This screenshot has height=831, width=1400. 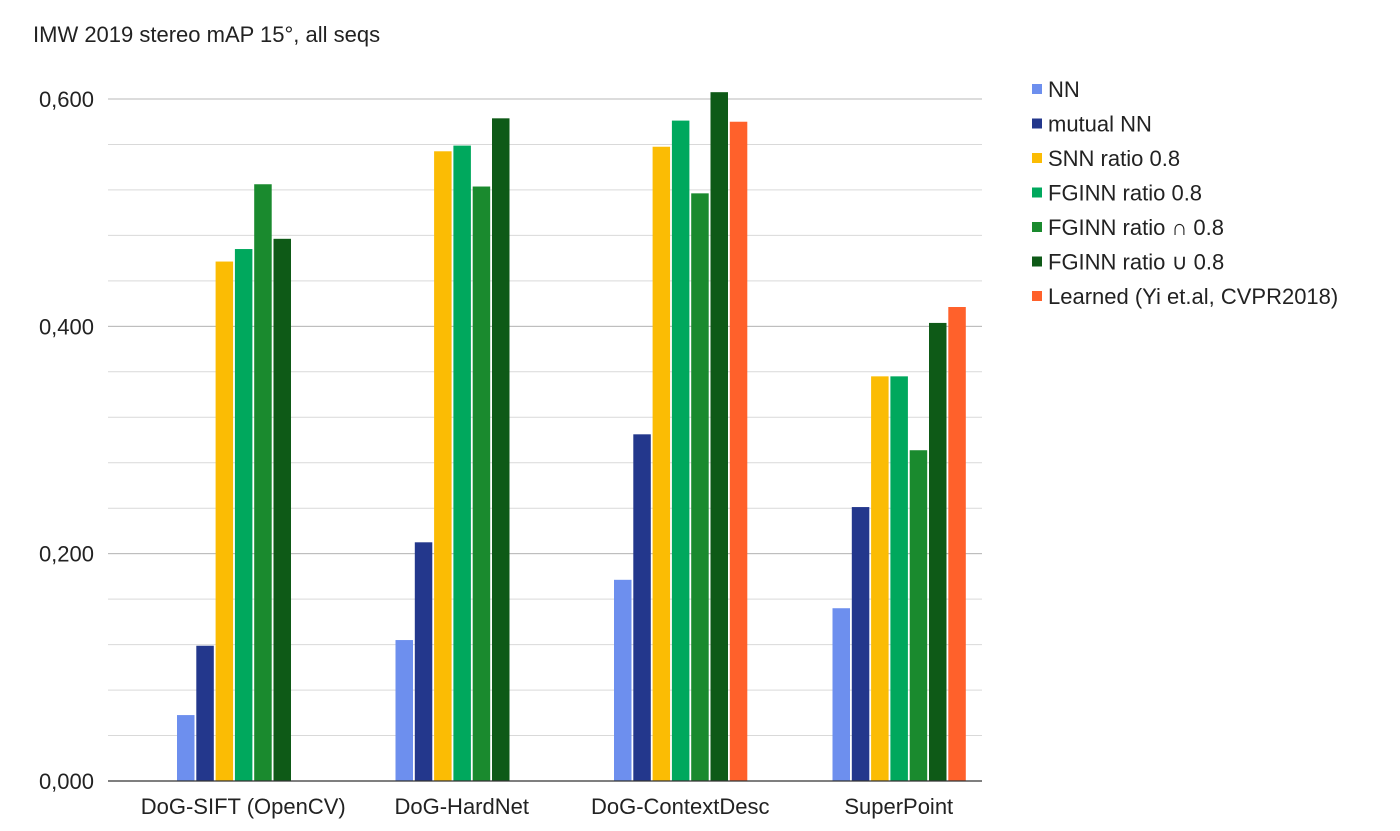 What do you see at coordinates (66, 781) in the screenshot?
I see `y-tick-label: 0,000` at bounding box center [66, 781].